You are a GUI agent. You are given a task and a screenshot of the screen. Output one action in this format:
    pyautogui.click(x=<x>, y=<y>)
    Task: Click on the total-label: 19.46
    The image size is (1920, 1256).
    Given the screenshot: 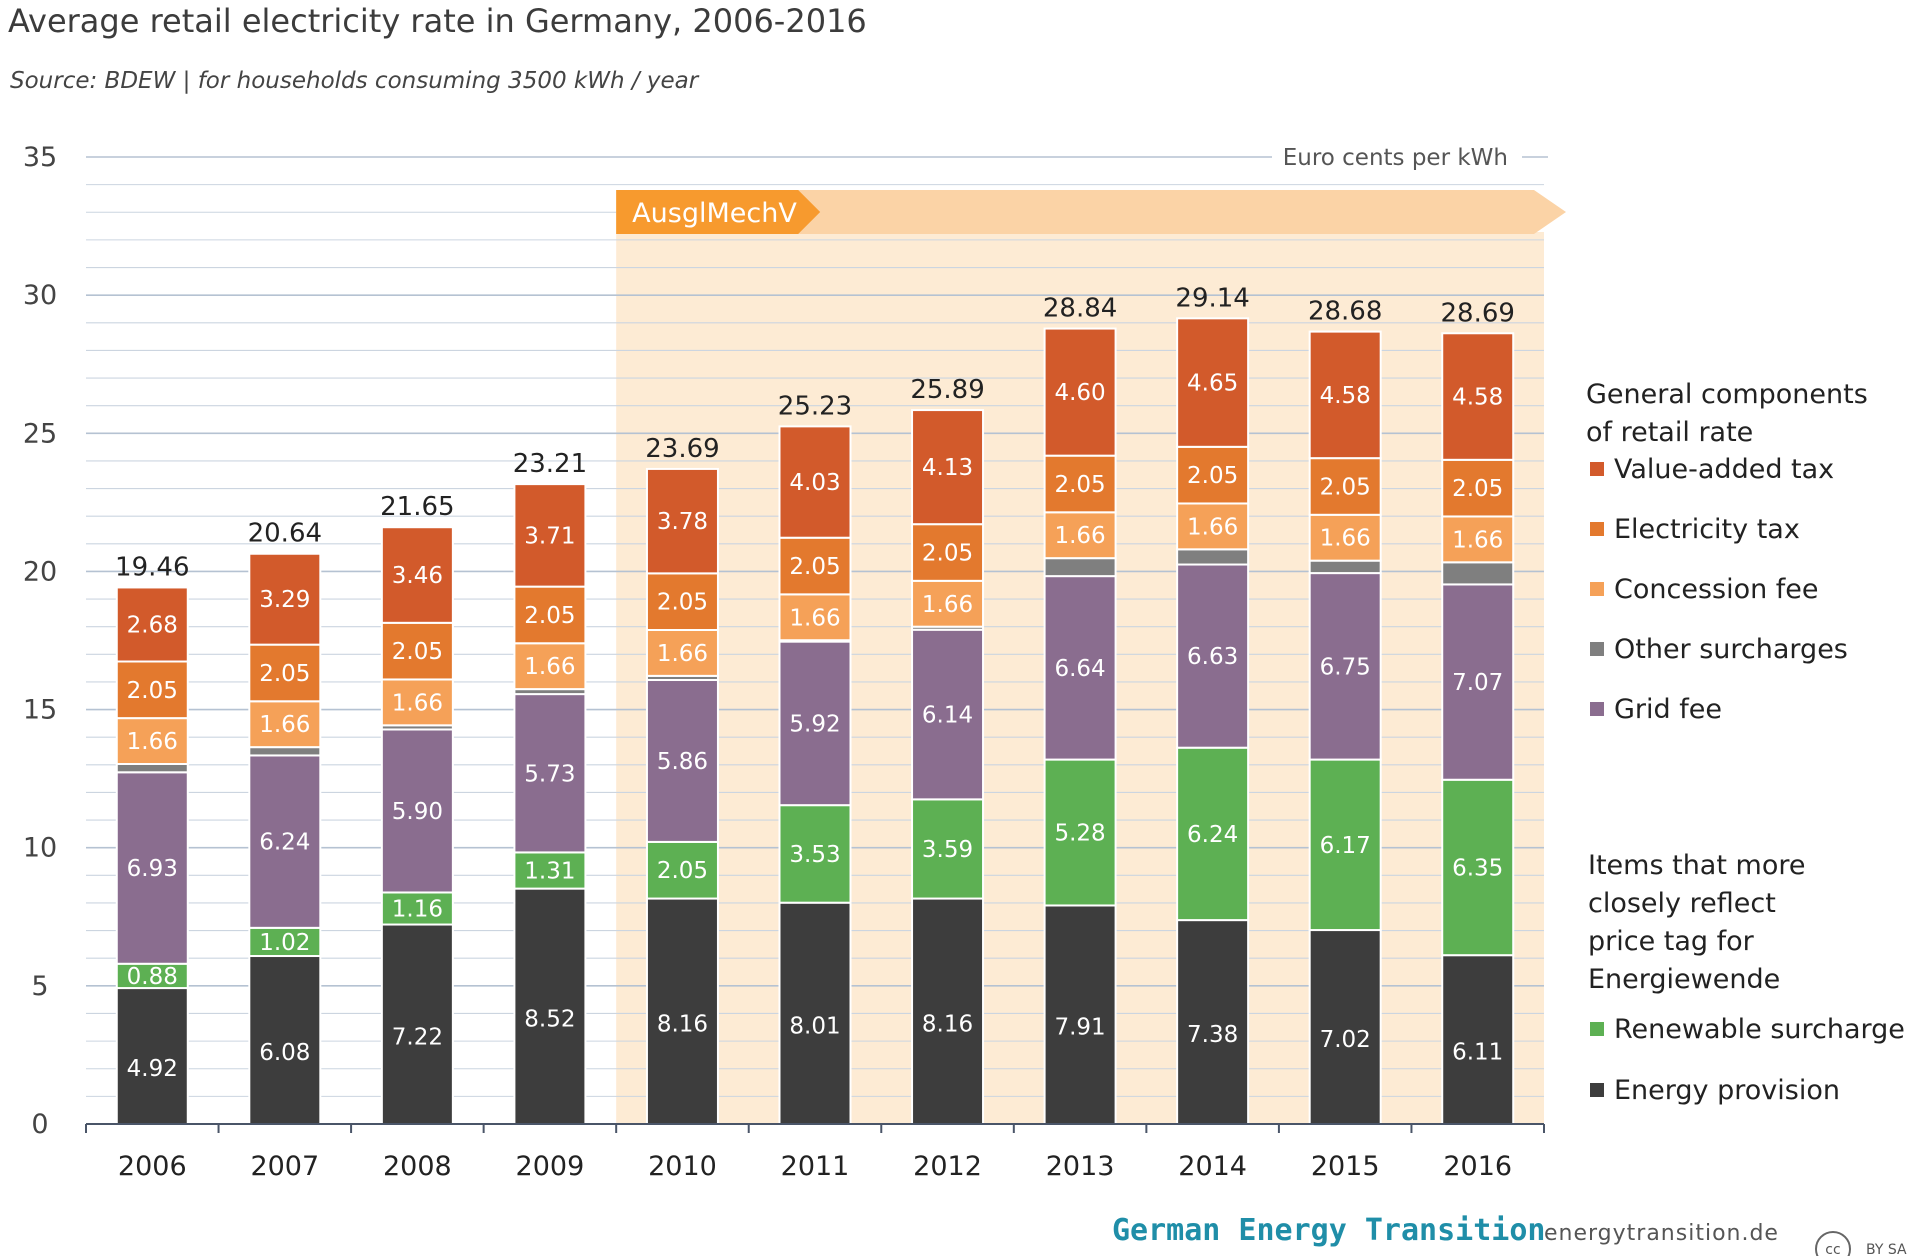 What is the action you would take?
    pyautogui.click(x=152, y=567)
    